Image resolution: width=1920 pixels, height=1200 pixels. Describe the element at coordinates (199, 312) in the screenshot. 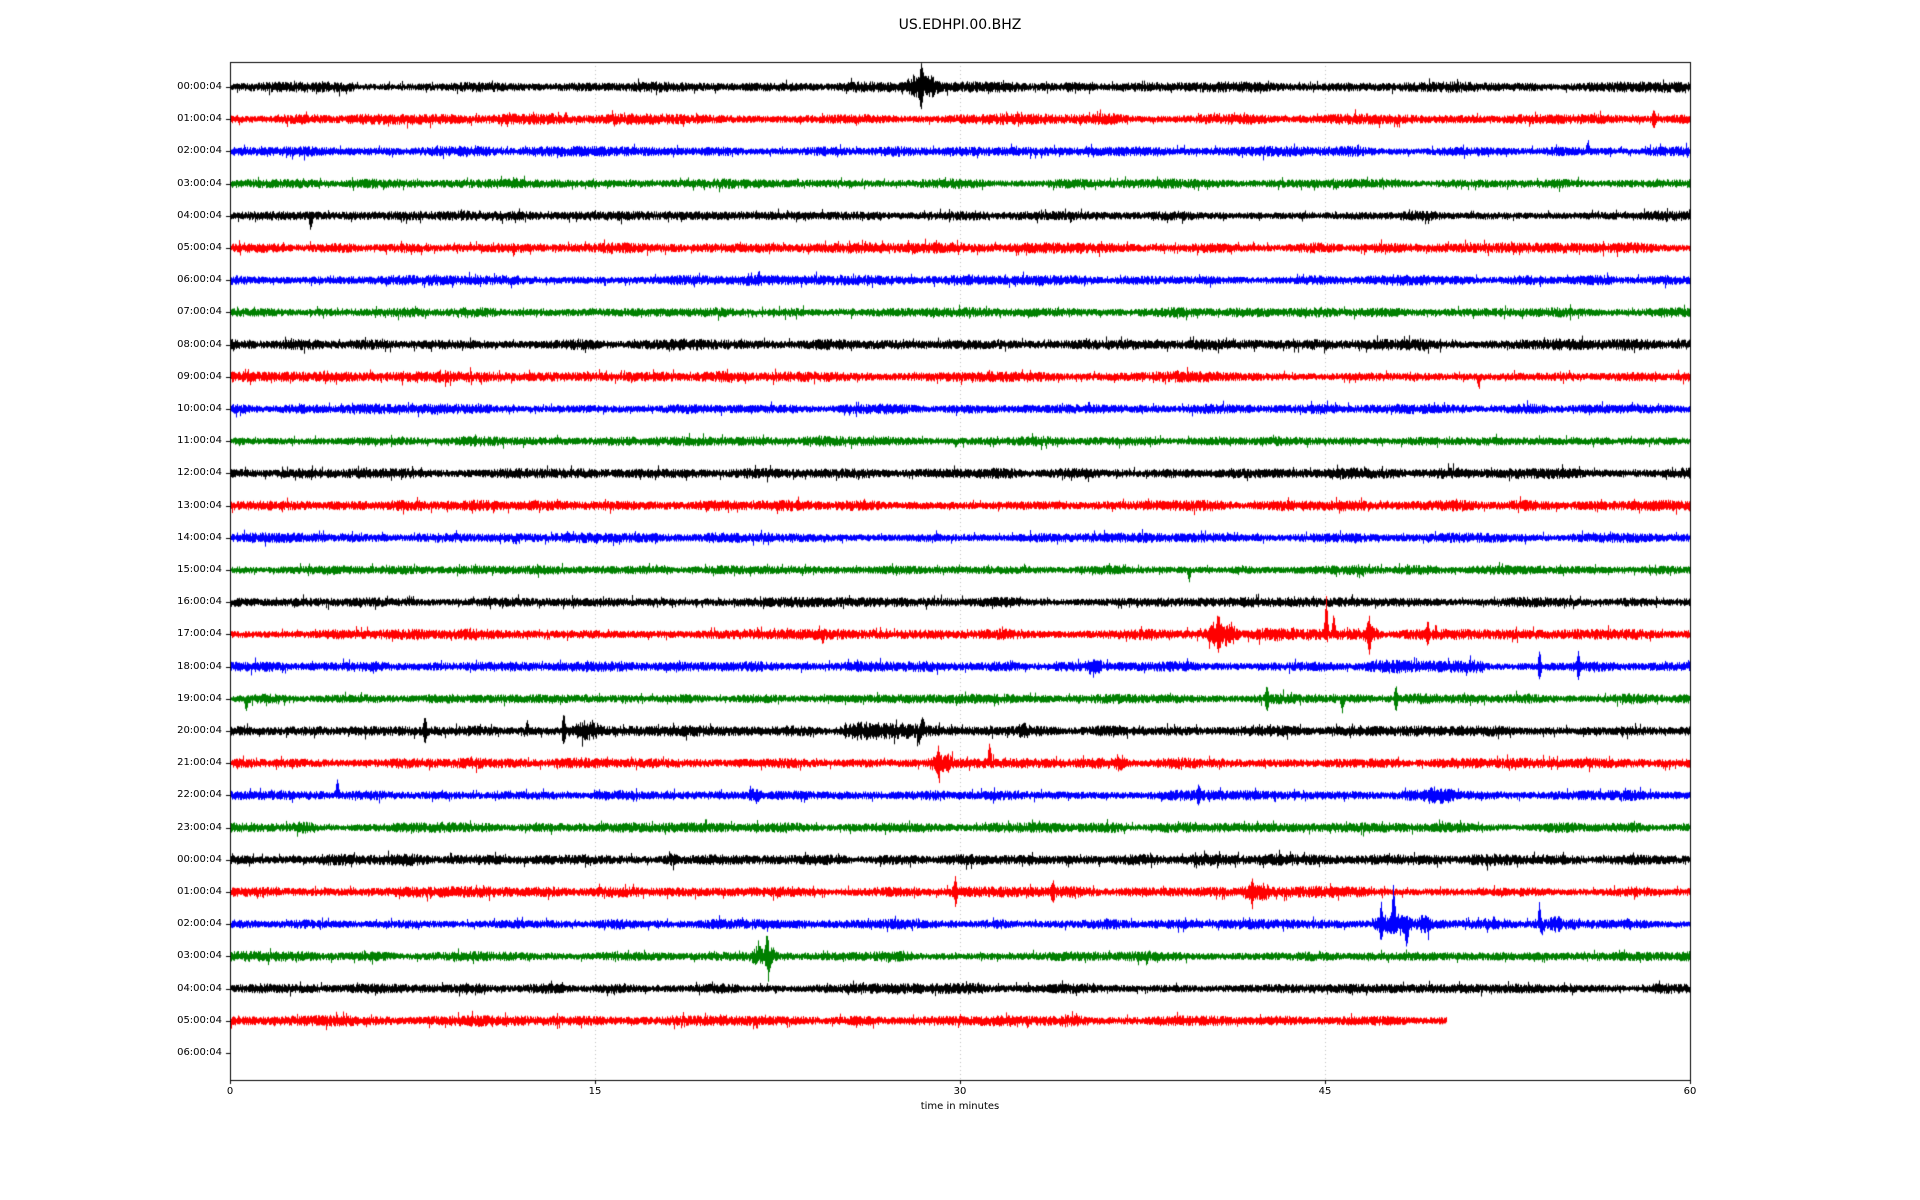

I see `y-tick-label: 07:00:04` at that location.